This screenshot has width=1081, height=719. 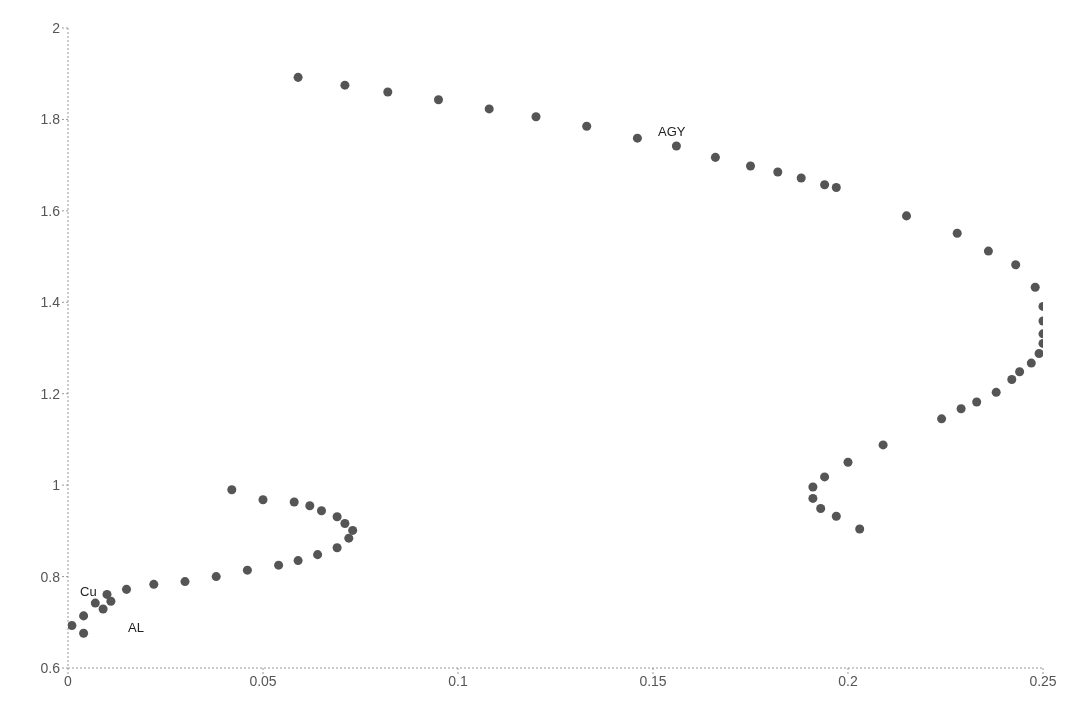 What do you see at coordinates (263, 680) in the screenshot?
I see `x-tick-label: 0.05` at bounding box center [263, 680].